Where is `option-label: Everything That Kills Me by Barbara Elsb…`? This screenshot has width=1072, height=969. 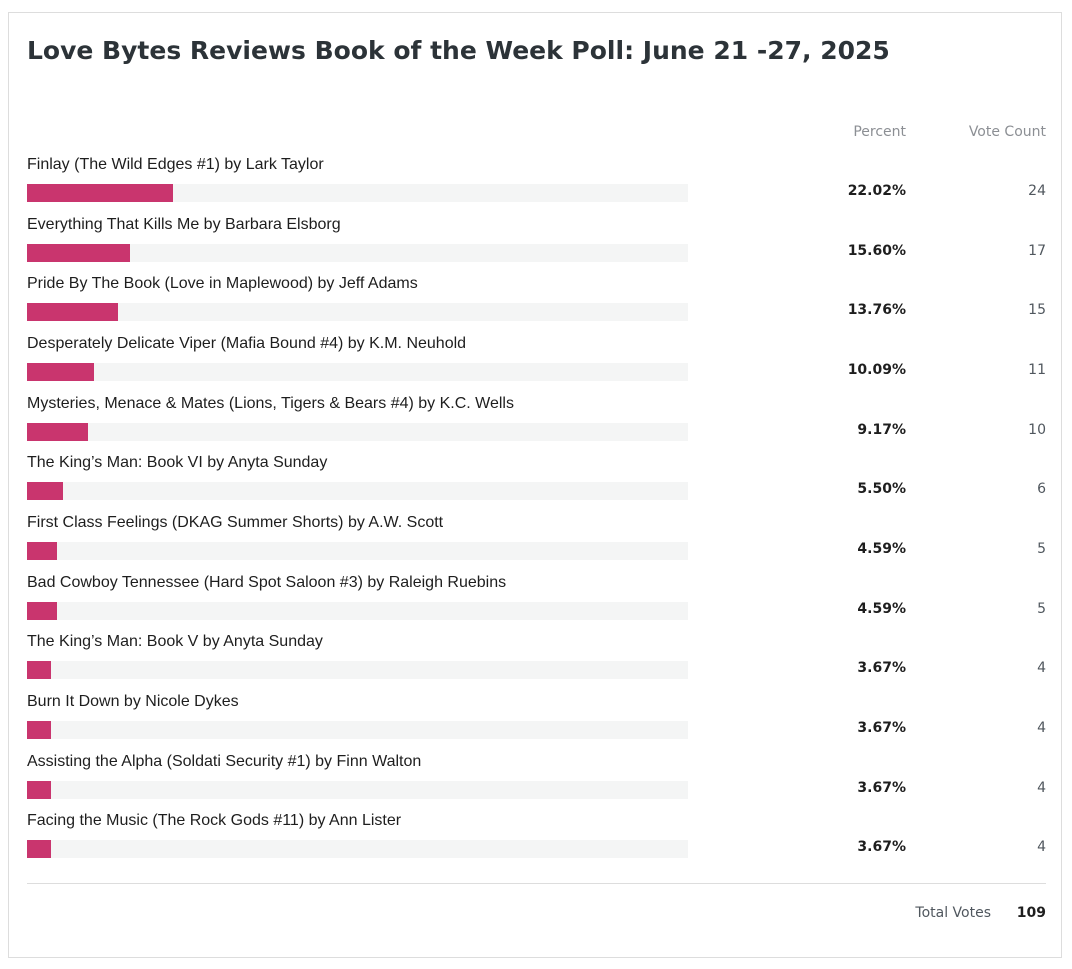
option-label: Everything That Kills Me by Barbara Elsb… is located at coordinates (184, 224).